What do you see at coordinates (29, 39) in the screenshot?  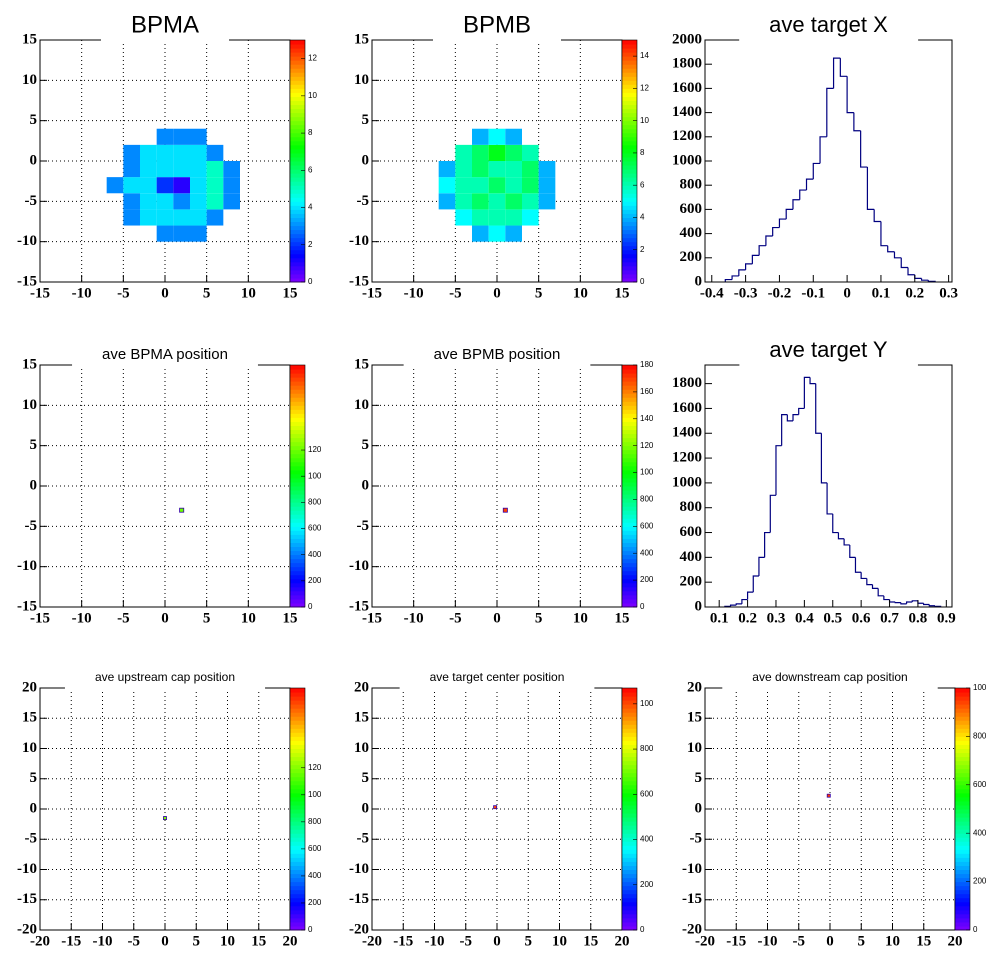 I see `y-tick-label: 15` at bounding box center [29, 39].